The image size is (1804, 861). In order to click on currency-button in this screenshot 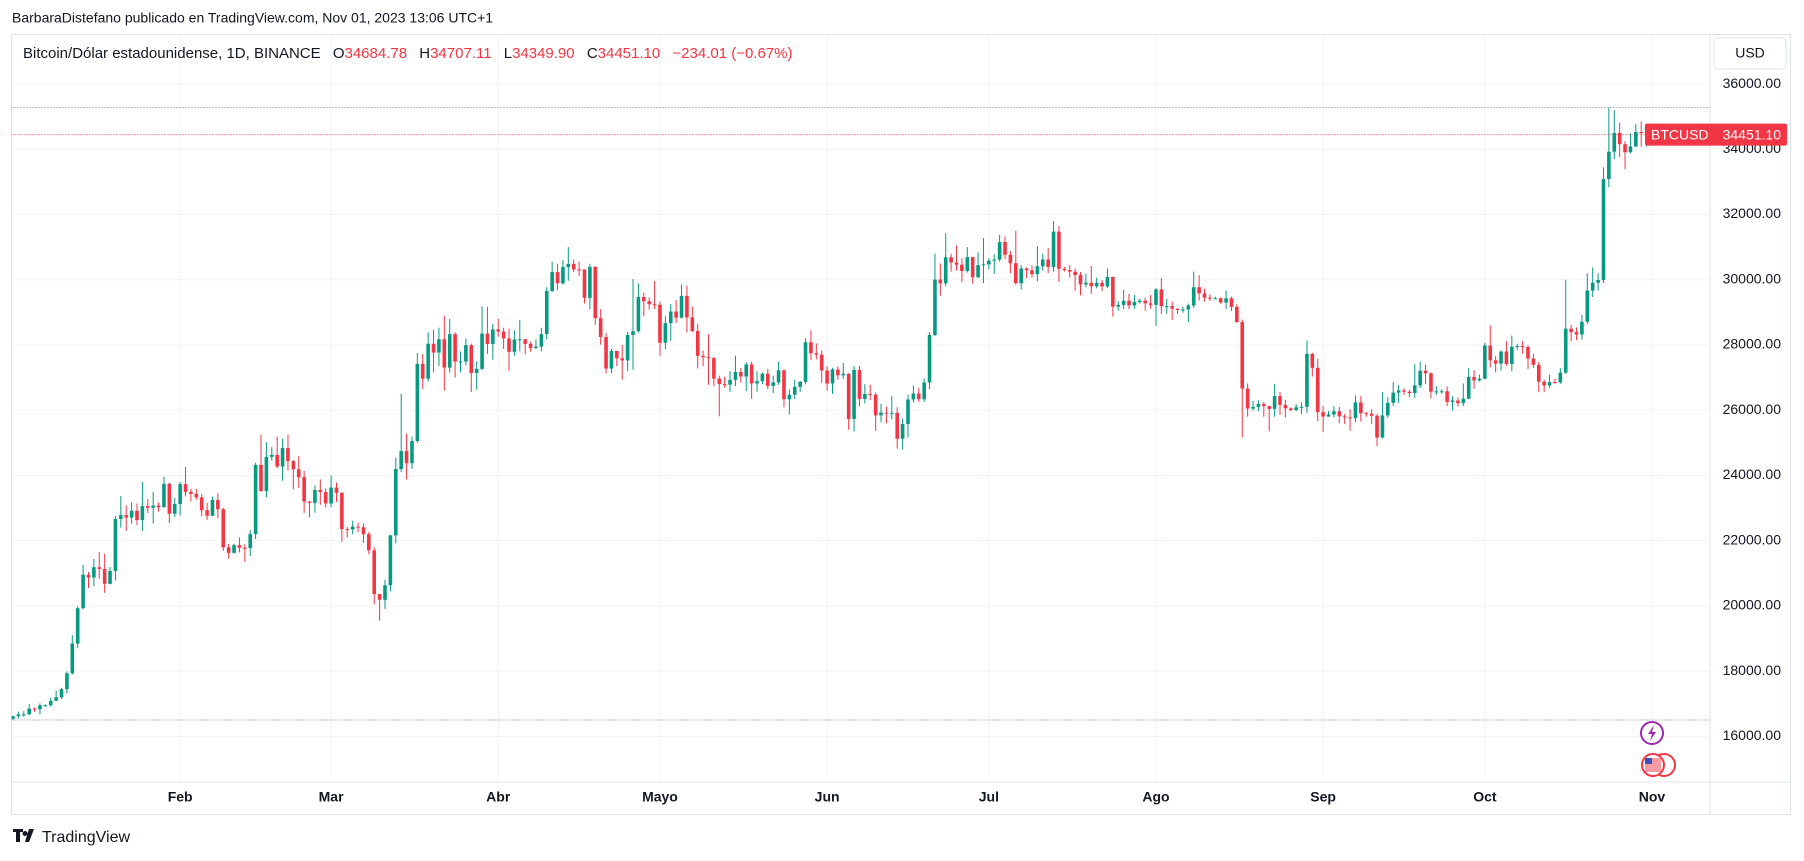, I will do `click(1750, 53)`.